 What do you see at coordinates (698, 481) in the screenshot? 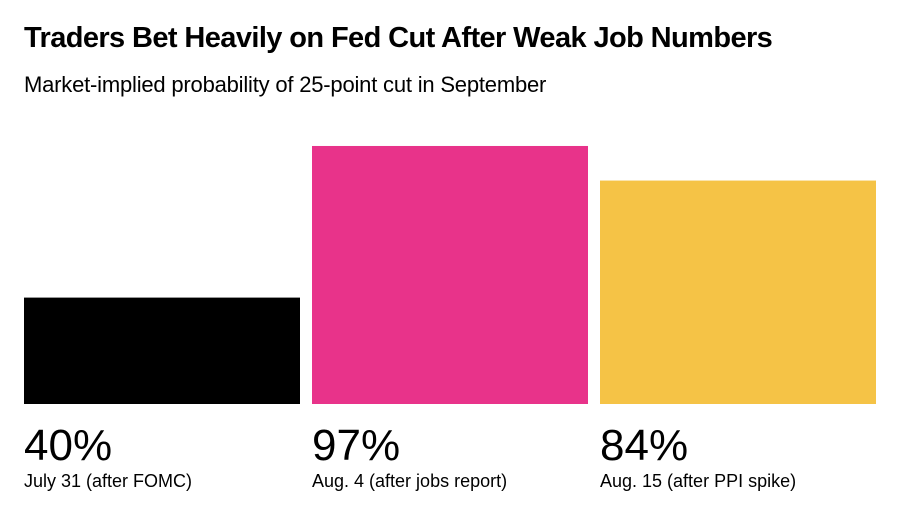
I see `category-label-3: Aug. 15 (after PPI spike)` at bounding box center [698, 481].